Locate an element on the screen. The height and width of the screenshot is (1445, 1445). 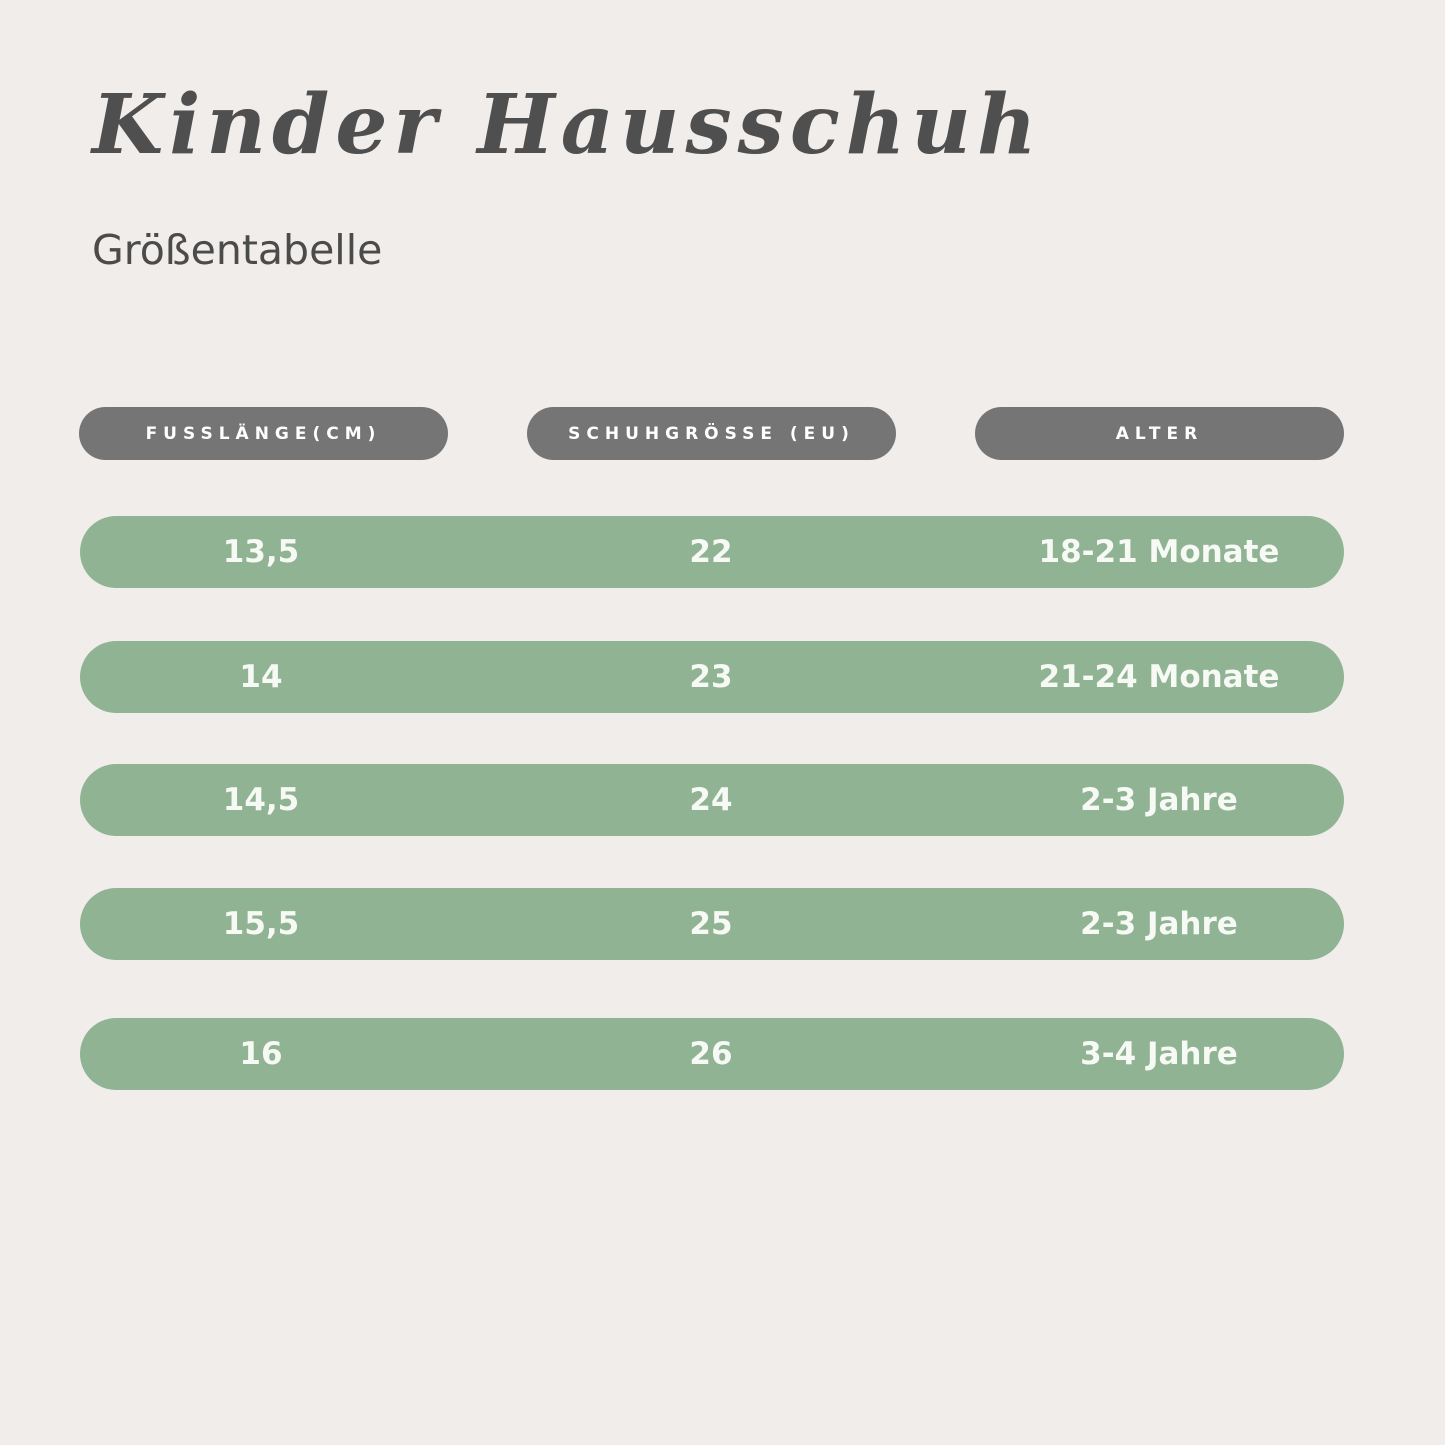
column-header-shoe-size: SCHUHGRÖSSE (EU) is located at coordinates (711, 433).